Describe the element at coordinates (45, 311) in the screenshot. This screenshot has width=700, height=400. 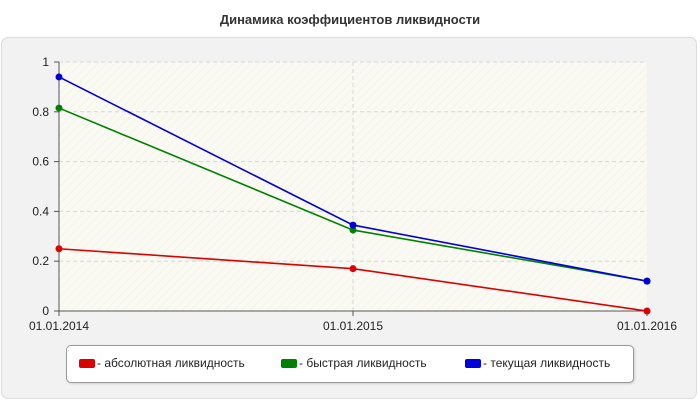
I see `y-tick-label: 0` at that location.